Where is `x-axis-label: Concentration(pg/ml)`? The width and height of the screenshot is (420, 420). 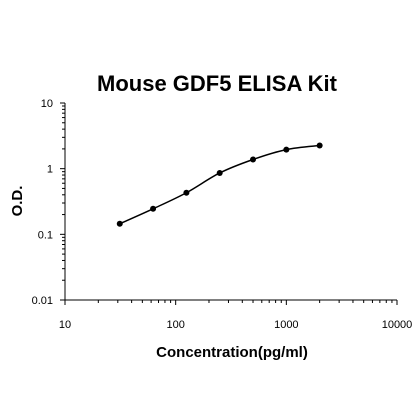
x-axis-label: Concentration(pg/ml) is located at coordinates (232, 352).